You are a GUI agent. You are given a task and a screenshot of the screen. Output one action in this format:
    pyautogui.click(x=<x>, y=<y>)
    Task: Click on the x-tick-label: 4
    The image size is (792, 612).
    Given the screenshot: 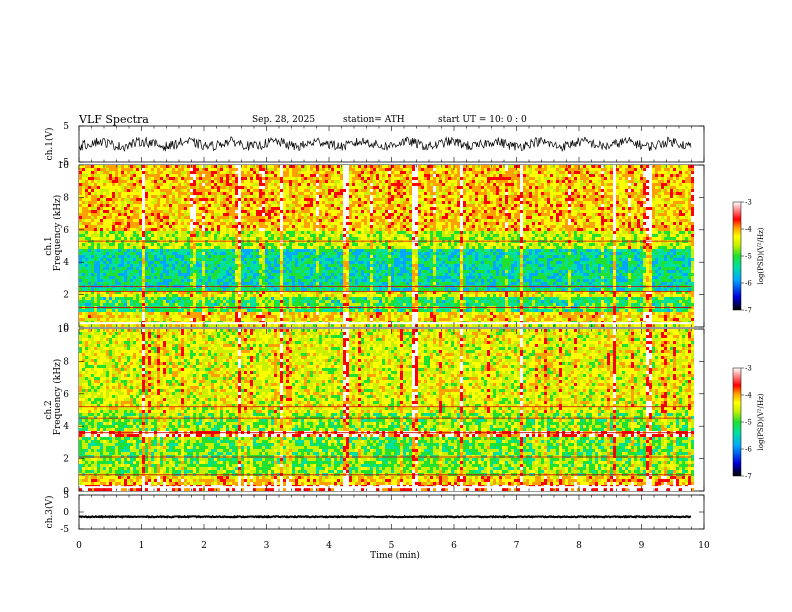 What is the action you would take?
    pyautogui.click(x=329, y=546)
    